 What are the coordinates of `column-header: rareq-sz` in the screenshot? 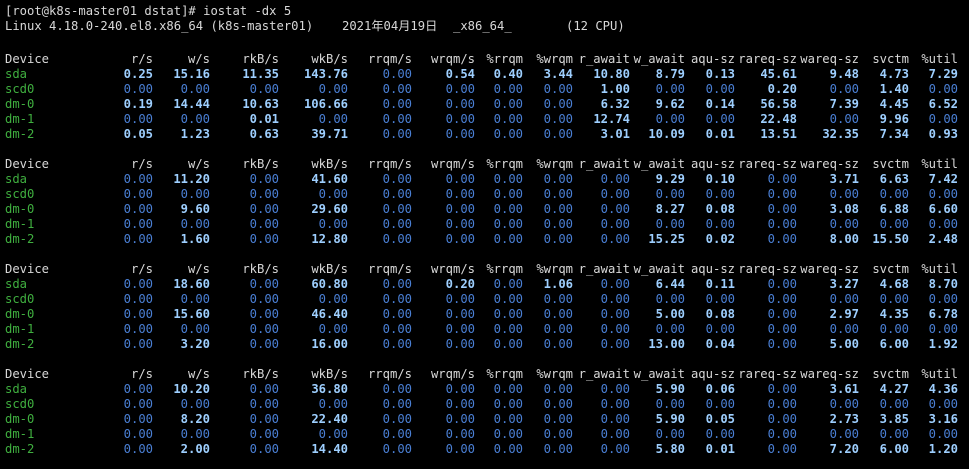 It's located at (767, 164).